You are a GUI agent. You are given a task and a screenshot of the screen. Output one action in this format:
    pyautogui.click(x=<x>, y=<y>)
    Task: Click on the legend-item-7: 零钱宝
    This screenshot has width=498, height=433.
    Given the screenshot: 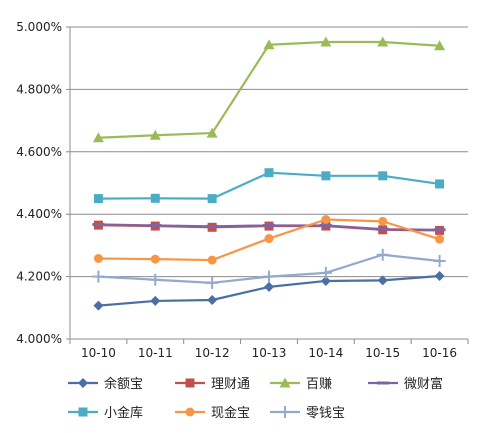 What is the action you would take?
    pyautogui.click(x=307, y=413)
    